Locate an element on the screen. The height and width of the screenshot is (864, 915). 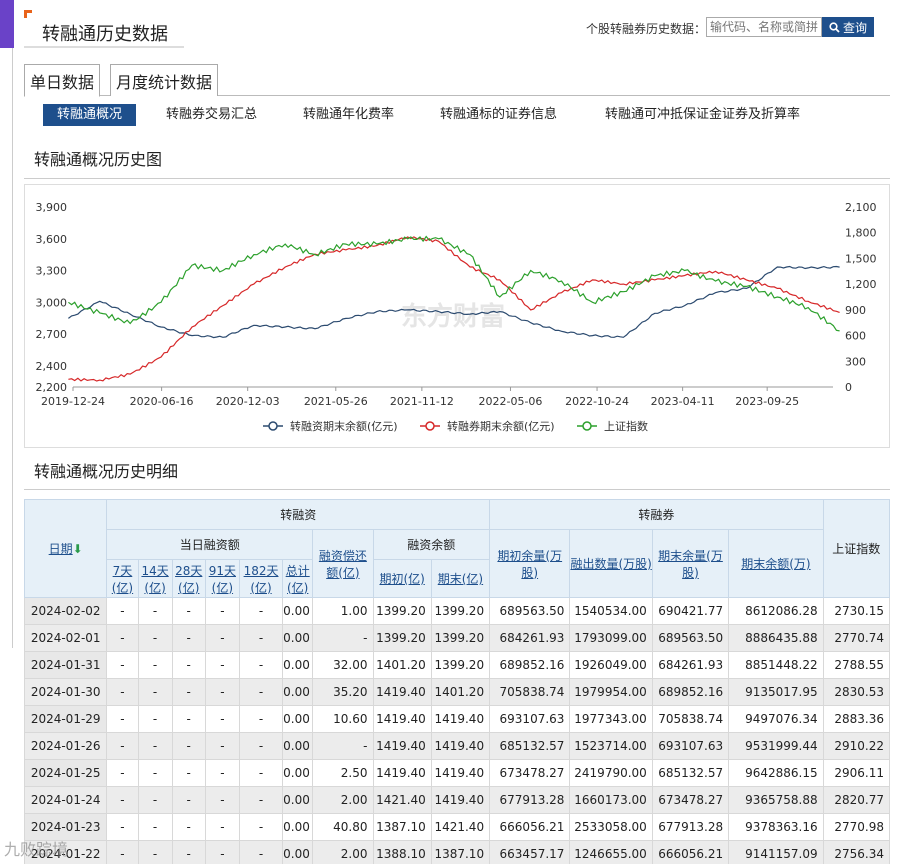
table-cell: 1977343.00 is located at coordinates (611, 719).